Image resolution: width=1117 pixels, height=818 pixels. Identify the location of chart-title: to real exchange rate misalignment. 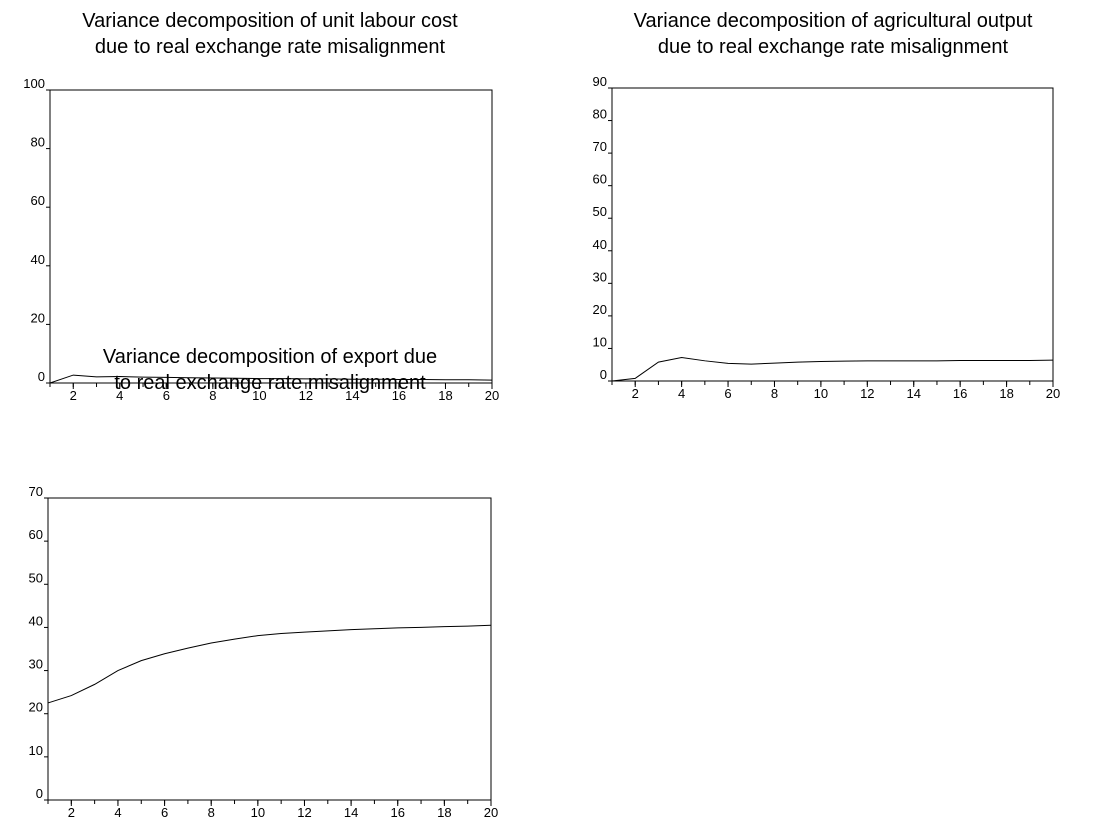
(270, 383).